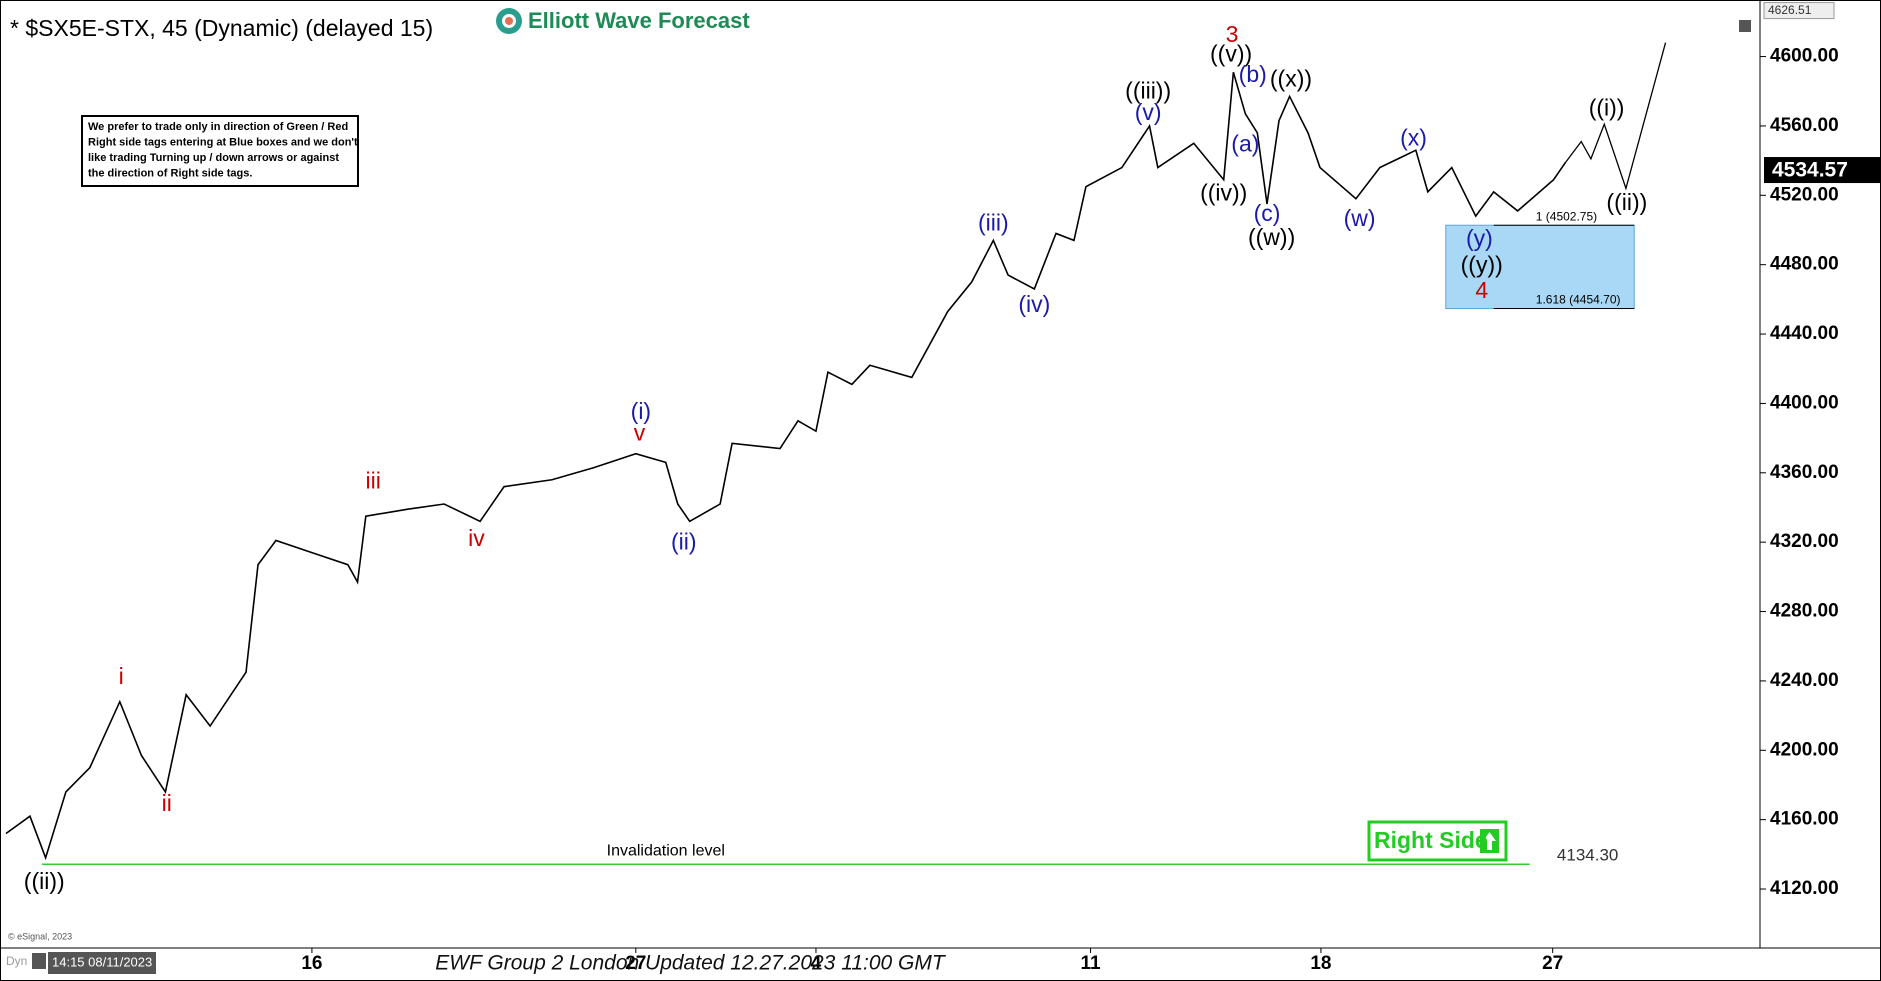  I want to click on top-price-label: 4626.51, so click(1790, 10).